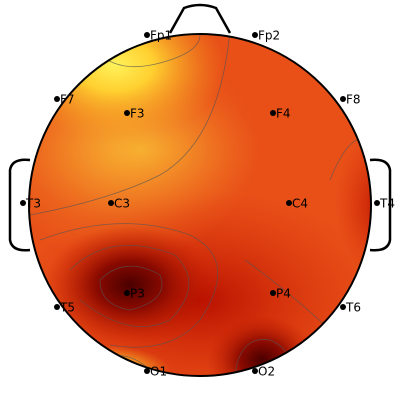 This screenshot has width=400, height=400. I want to click on electrode-label: T3, so click(33, 204).